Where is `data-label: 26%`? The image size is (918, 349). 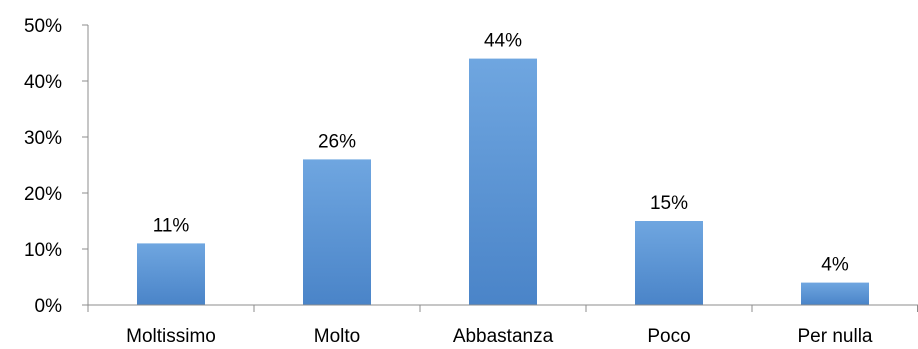
data-label: 26% is located at coordinates (337, 141).